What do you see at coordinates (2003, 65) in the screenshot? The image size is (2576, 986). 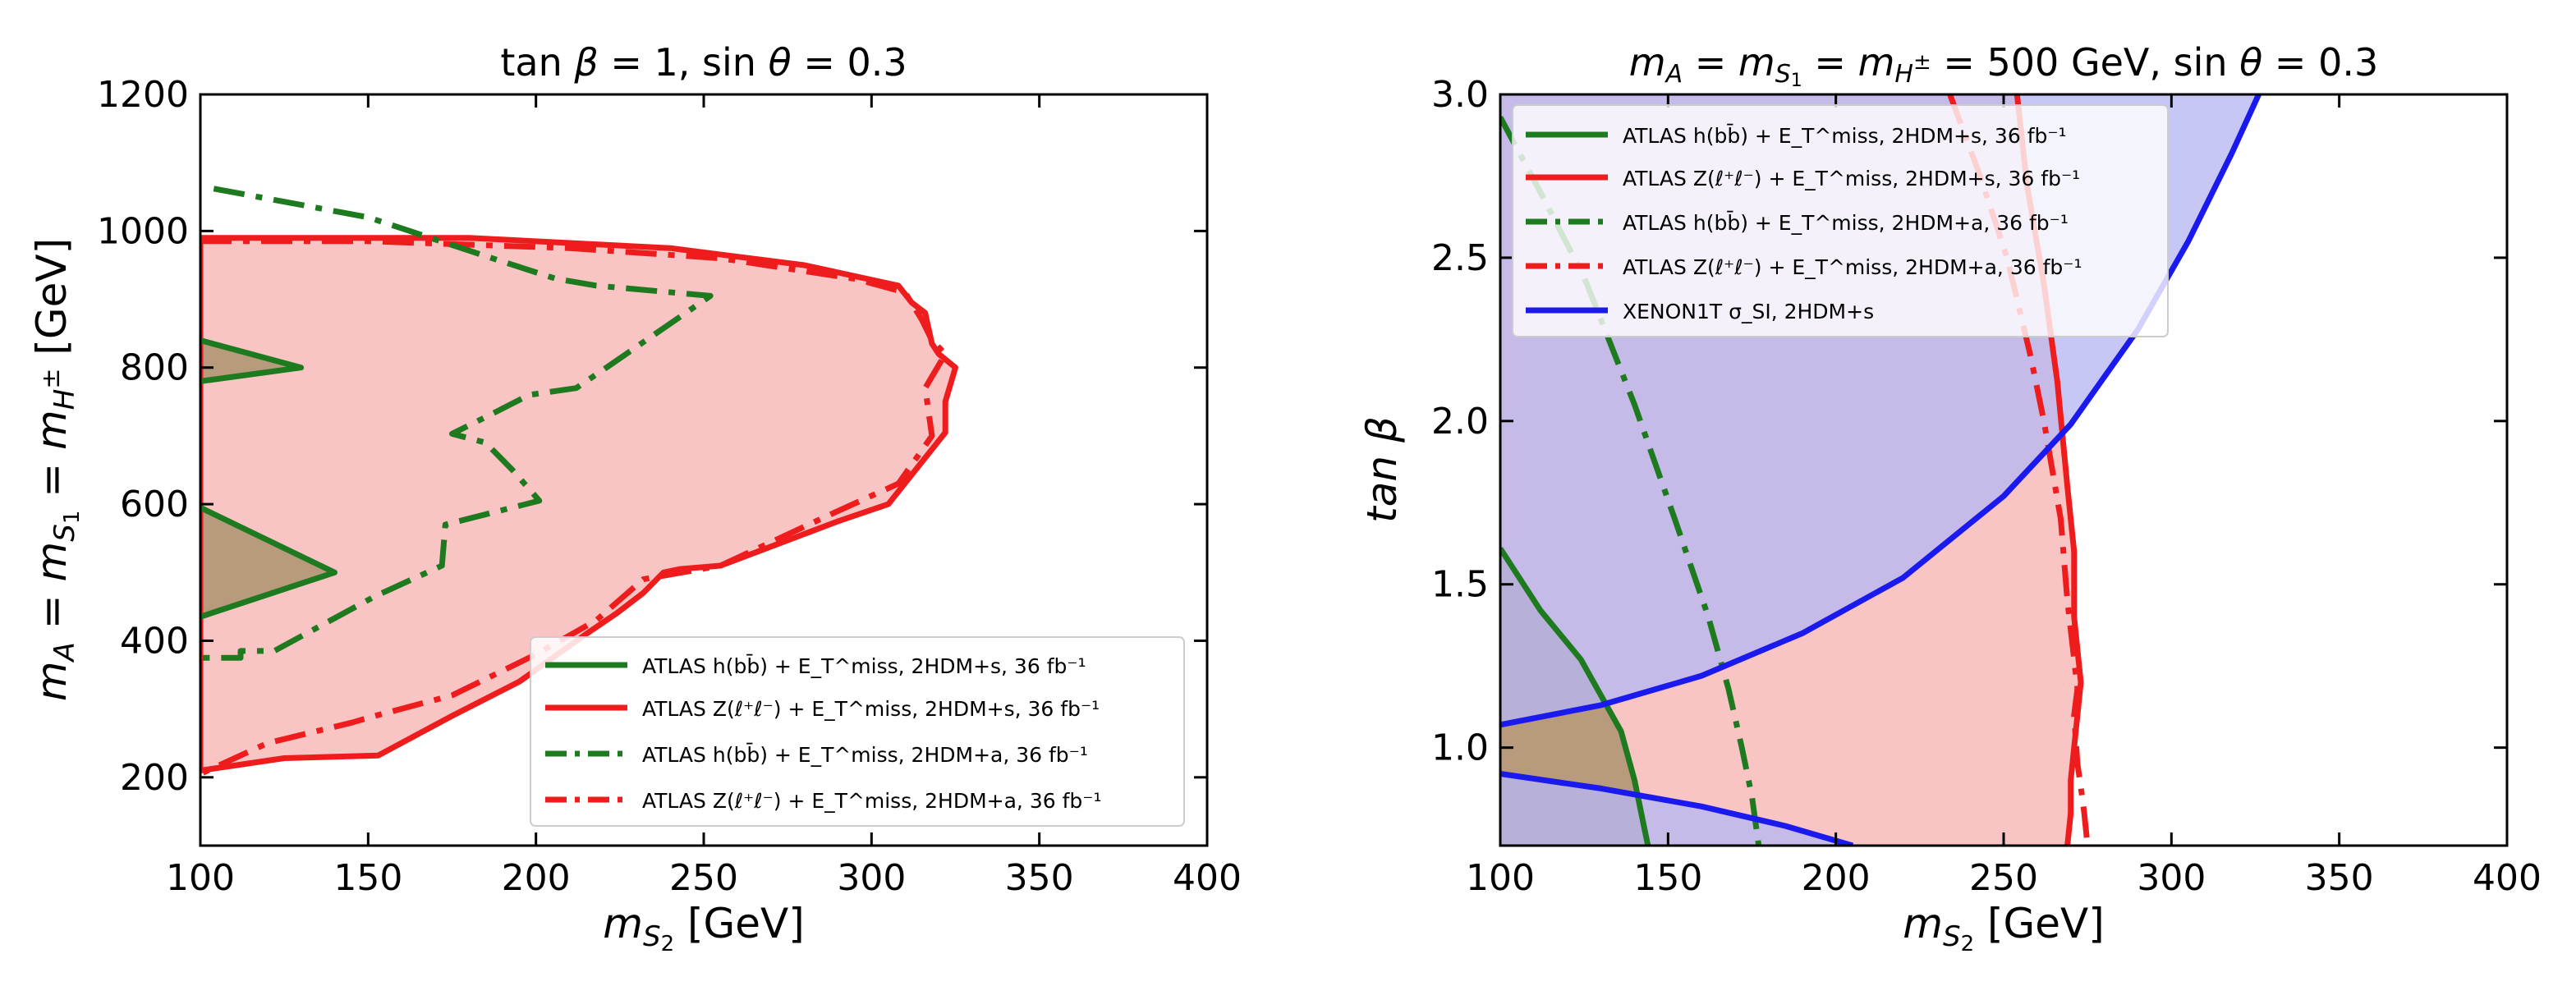 I see `right-chart-title: mA = mS1 = mH± = 500 GeV, sin θ = 0.3` at bounding box center [2003, 65].